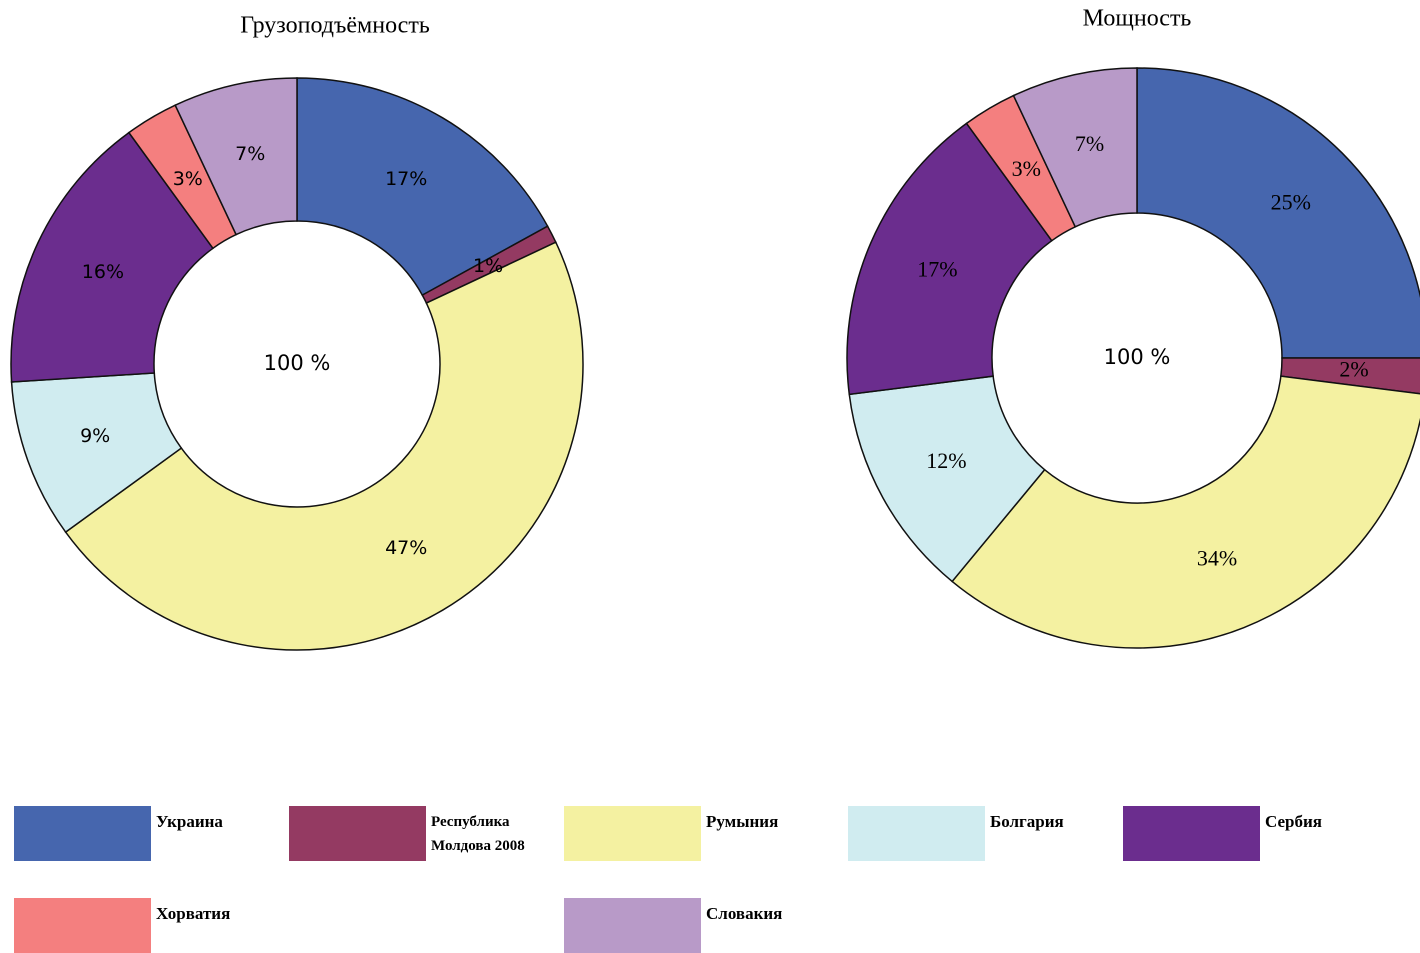 The width and height of the screenshot is (1420, 953). What do you see at coordinates (193, 913) in the screenshot?
I see `legend-label: Хорватия` at bounding box center [193, 913].